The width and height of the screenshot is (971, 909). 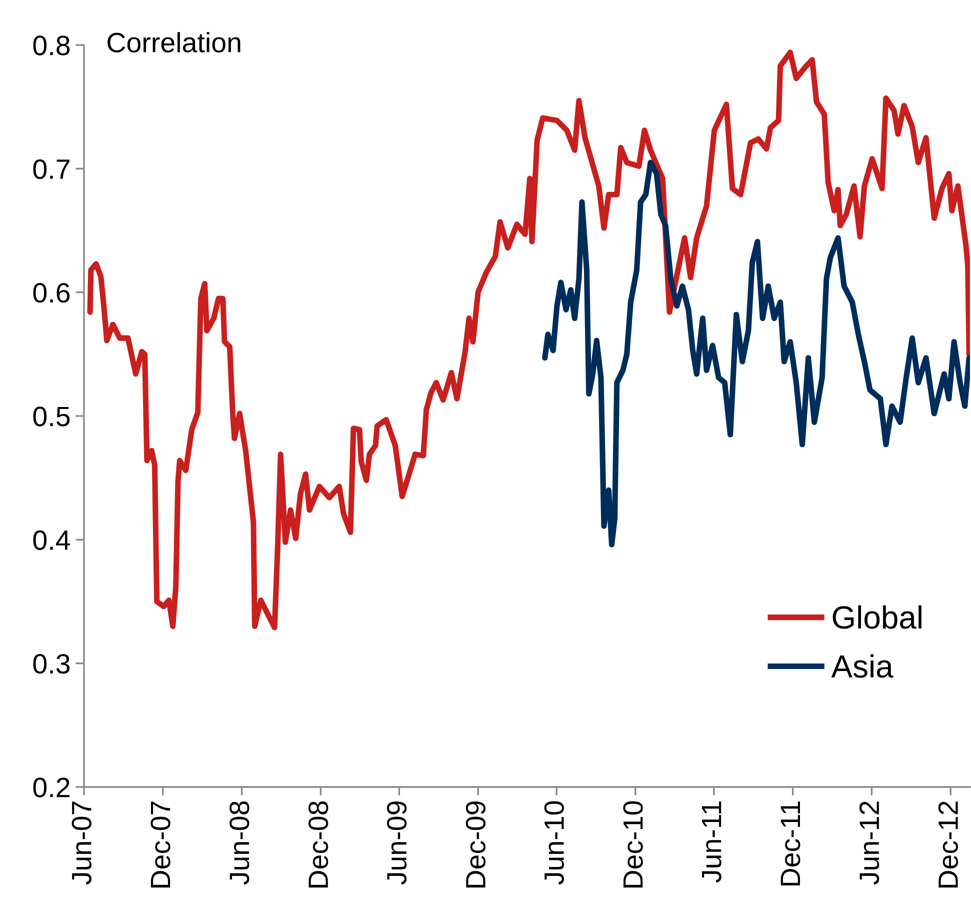 What do you see at coordinates (476, 845) in the screenshot?
I see `x-tick-label: Dec-09` at bounding box center [476, 845].